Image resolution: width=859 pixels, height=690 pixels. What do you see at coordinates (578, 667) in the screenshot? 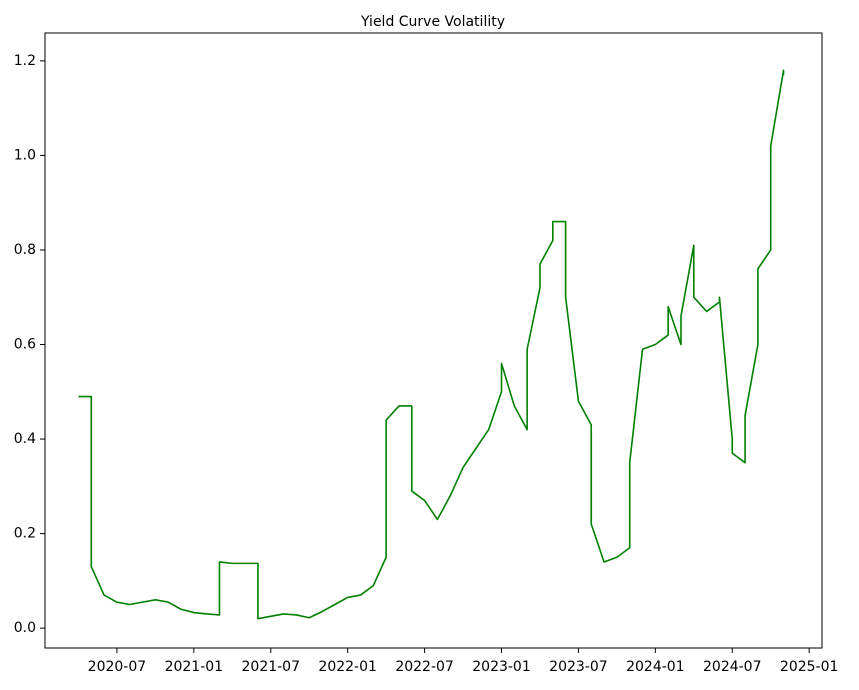
I see `x-tick-label: 2023-07` at bounding box center [578, 667].